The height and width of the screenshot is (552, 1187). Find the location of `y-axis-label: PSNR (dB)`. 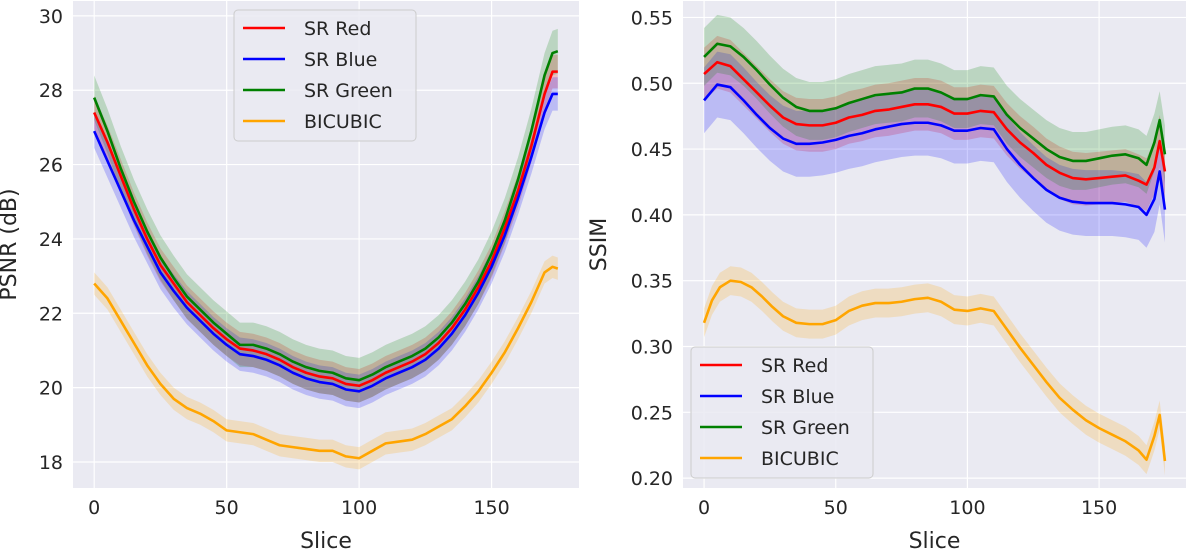

y-axis-label: PSNR (dB) is located at coordinates (11, 244).